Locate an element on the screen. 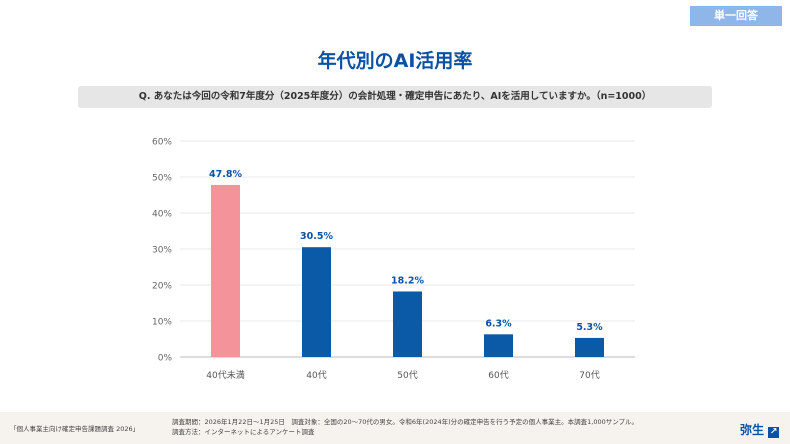 The image size is (790, 444). yayoi-logo: 弥生 ↗ is located at coordinates (760, 430).